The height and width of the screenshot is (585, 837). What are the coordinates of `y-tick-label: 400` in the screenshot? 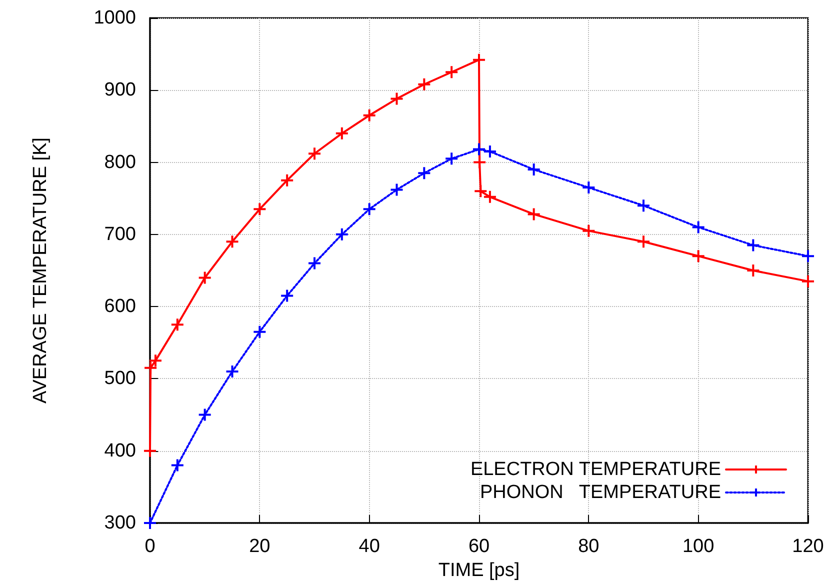 It's located at (120, 451).